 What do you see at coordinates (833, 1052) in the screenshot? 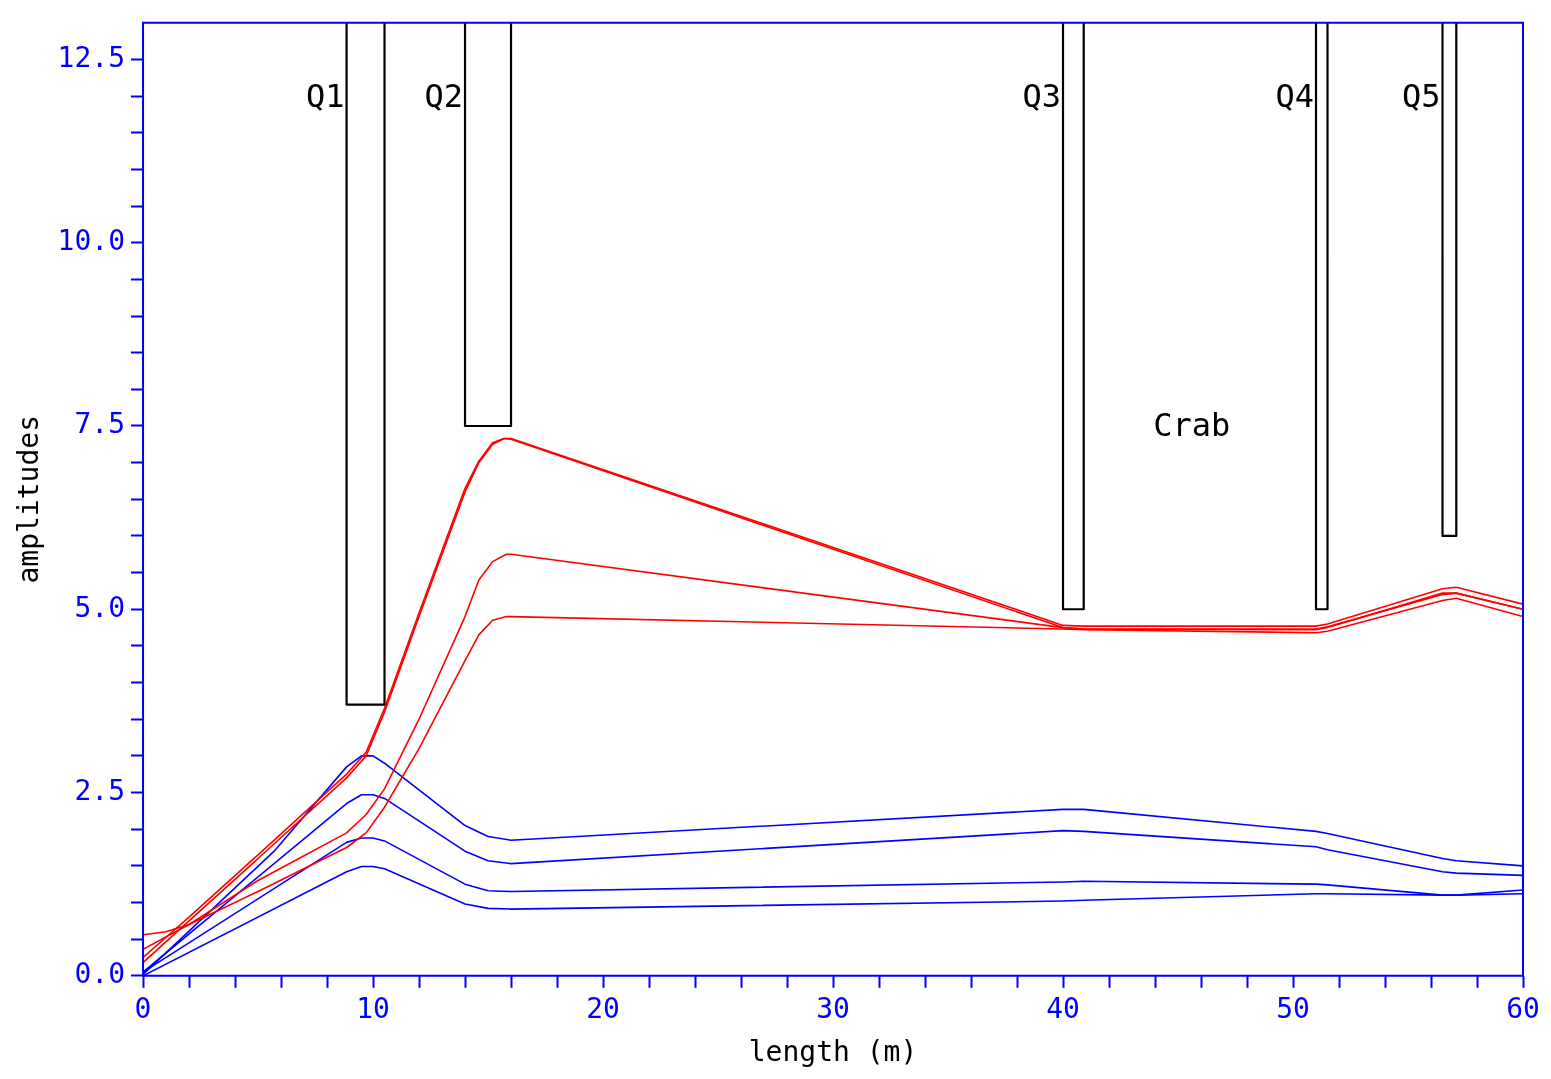
I see `x-axis-title: length (m)` at bounding box center [833, 1052].